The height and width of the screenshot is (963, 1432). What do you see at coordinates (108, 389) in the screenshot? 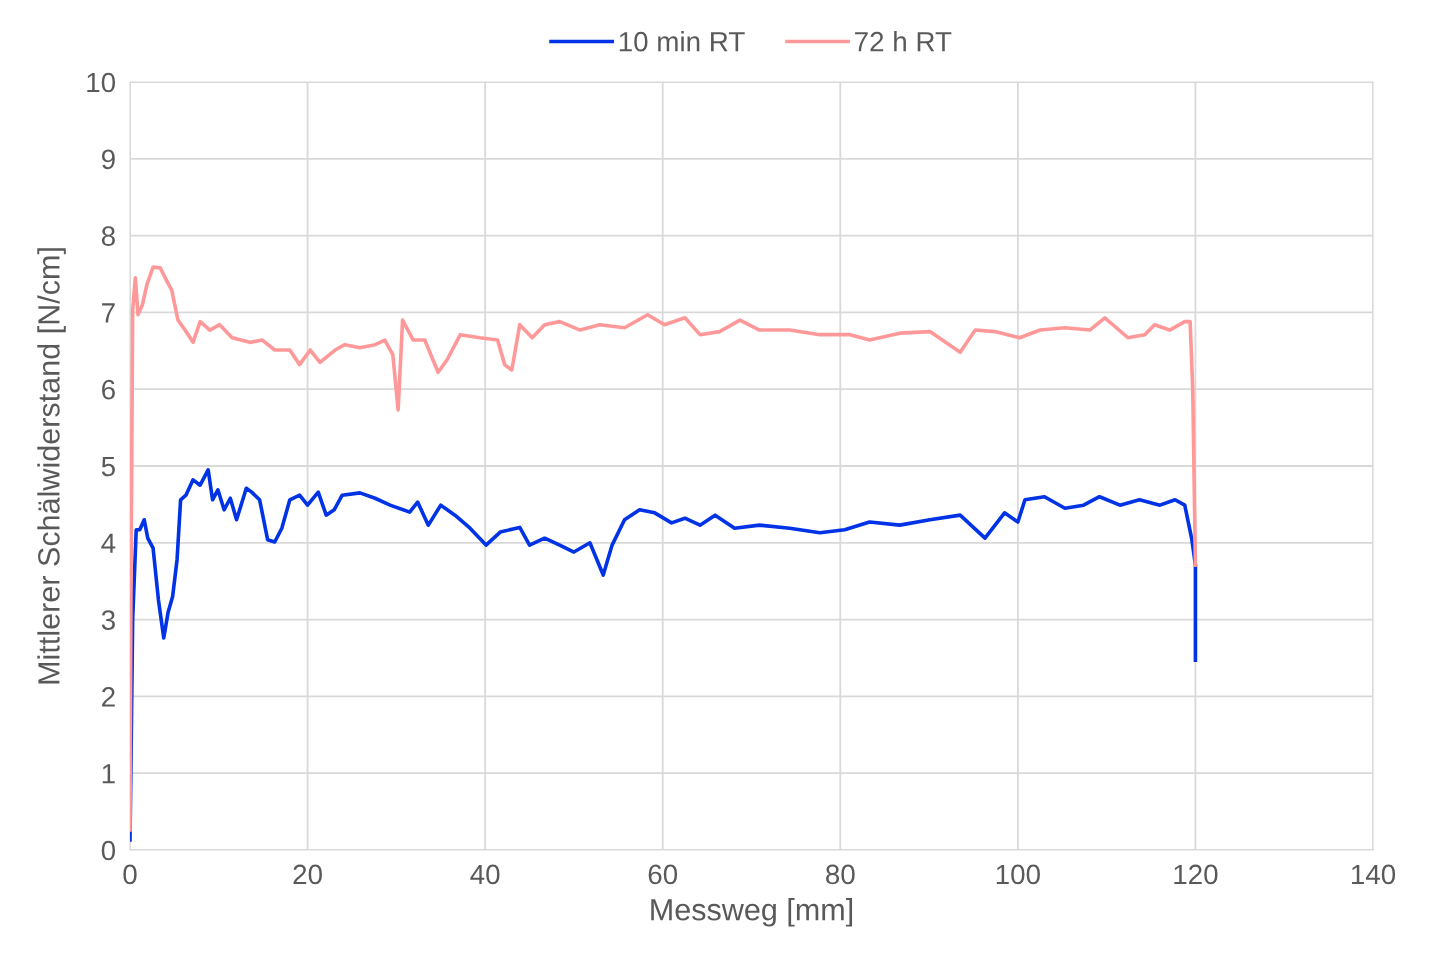
I see `y-tick-label: 6` at bounding box center [108, 389].